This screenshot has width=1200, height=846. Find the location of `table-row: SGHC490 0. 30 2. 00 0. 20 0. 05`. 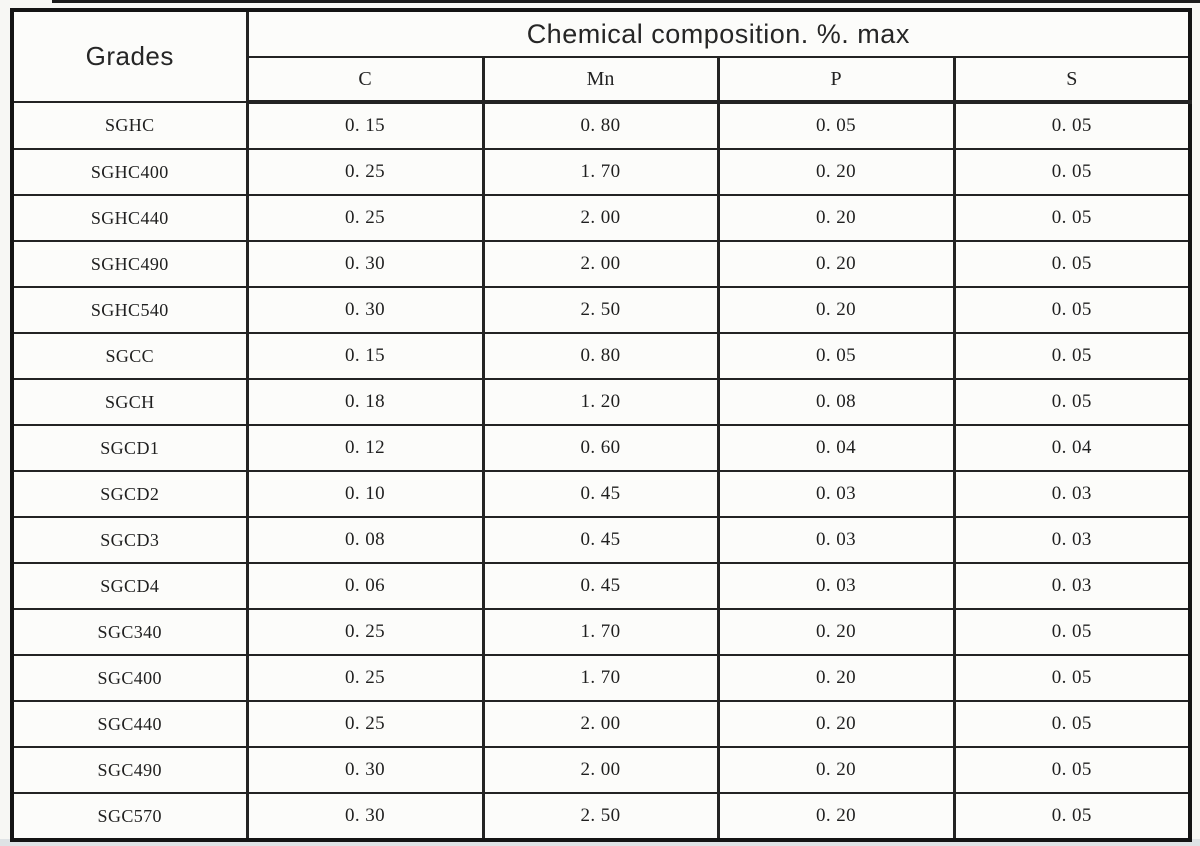

table-row: SGHC490 0. 30 2. 00 0. 20 0. 05 is located at coordinates (601, 264).